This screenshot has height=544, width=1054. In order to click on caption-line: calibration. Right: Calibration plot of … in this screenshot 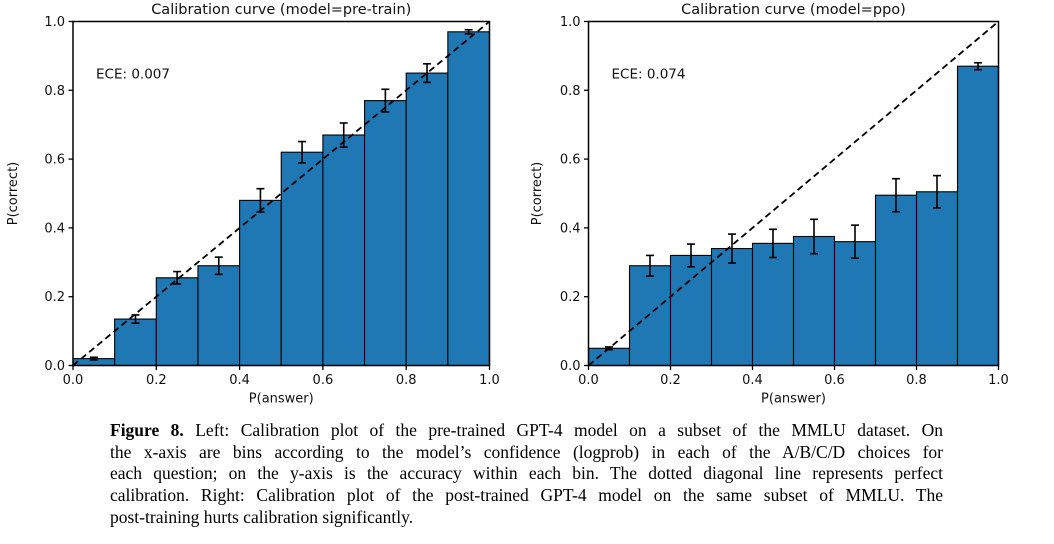, I will do `click(526, 495)`.